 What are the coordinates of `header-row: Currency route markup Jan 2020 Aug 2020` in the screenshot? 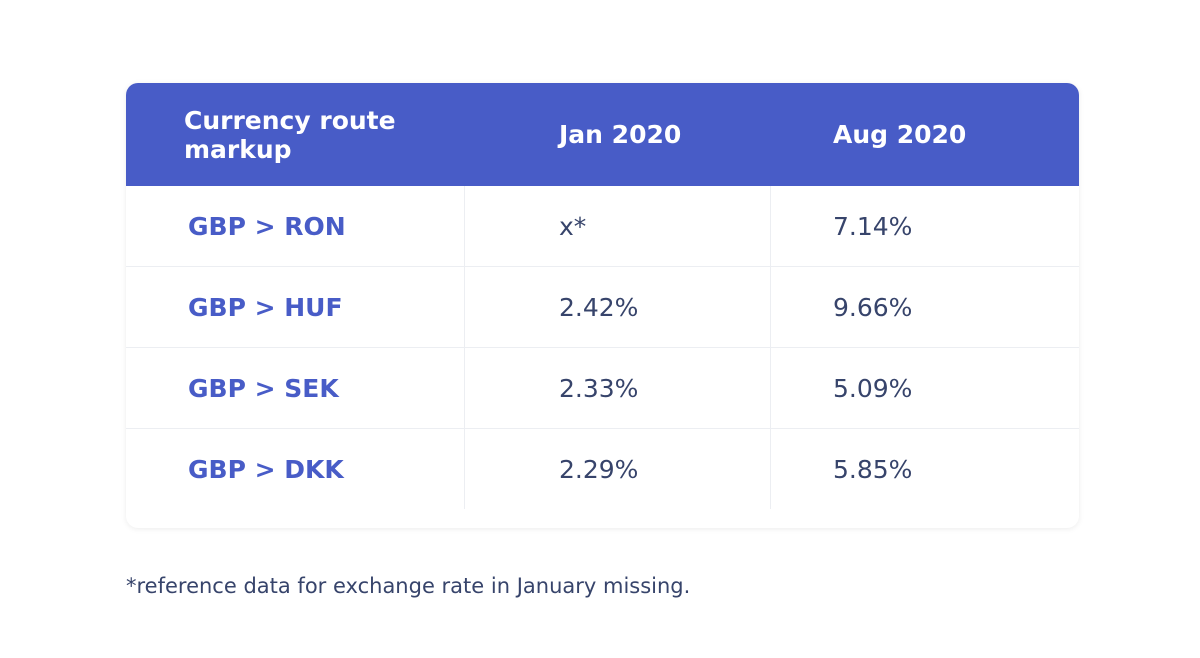 It's located at (602, 134).